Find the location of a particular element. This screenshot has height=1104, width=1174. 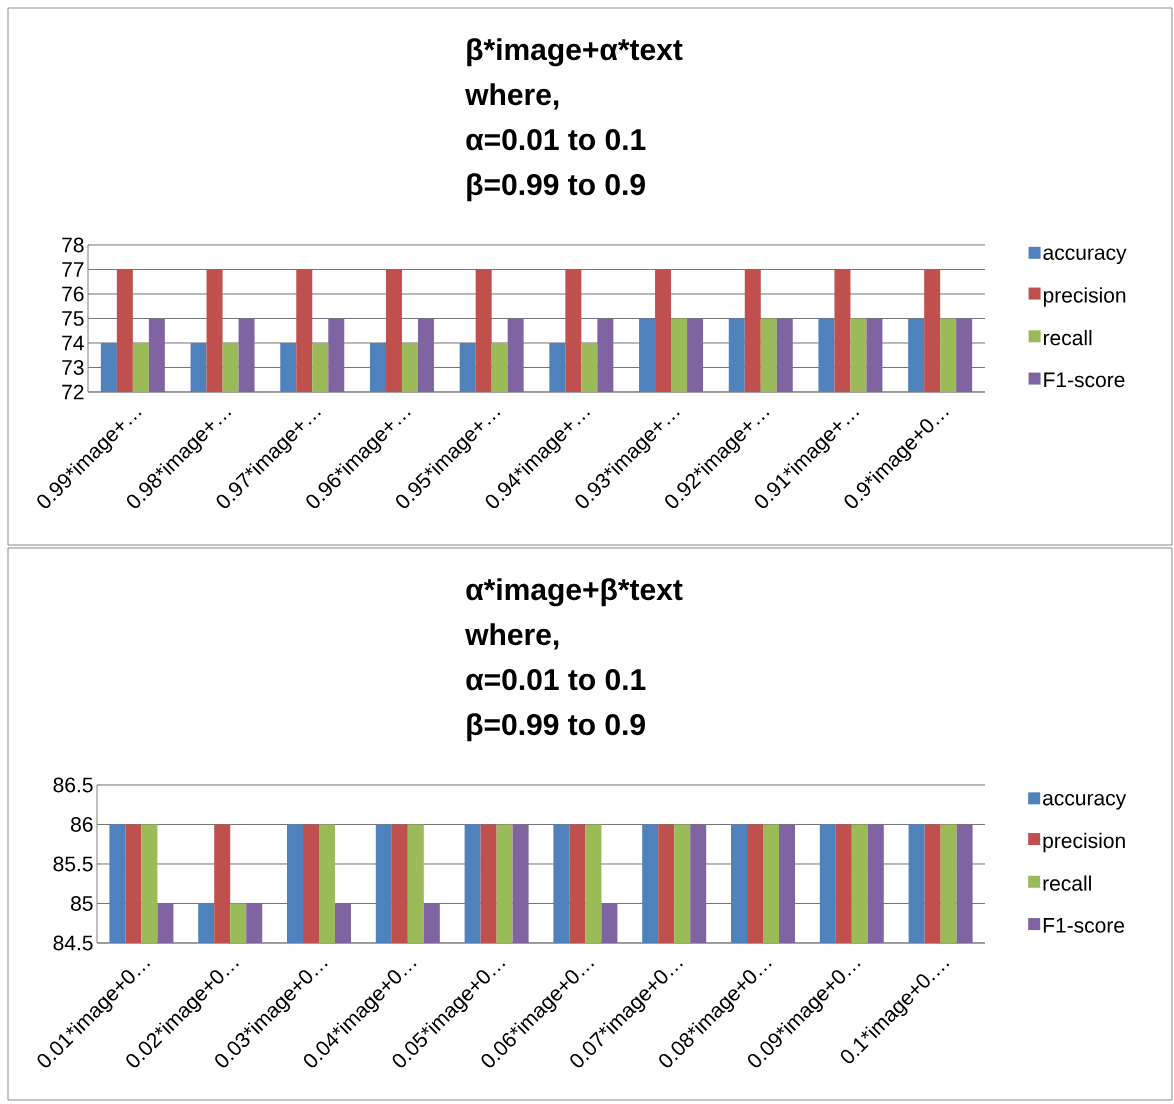

y-tick-label: 77 is located at coordinates (73, 269).